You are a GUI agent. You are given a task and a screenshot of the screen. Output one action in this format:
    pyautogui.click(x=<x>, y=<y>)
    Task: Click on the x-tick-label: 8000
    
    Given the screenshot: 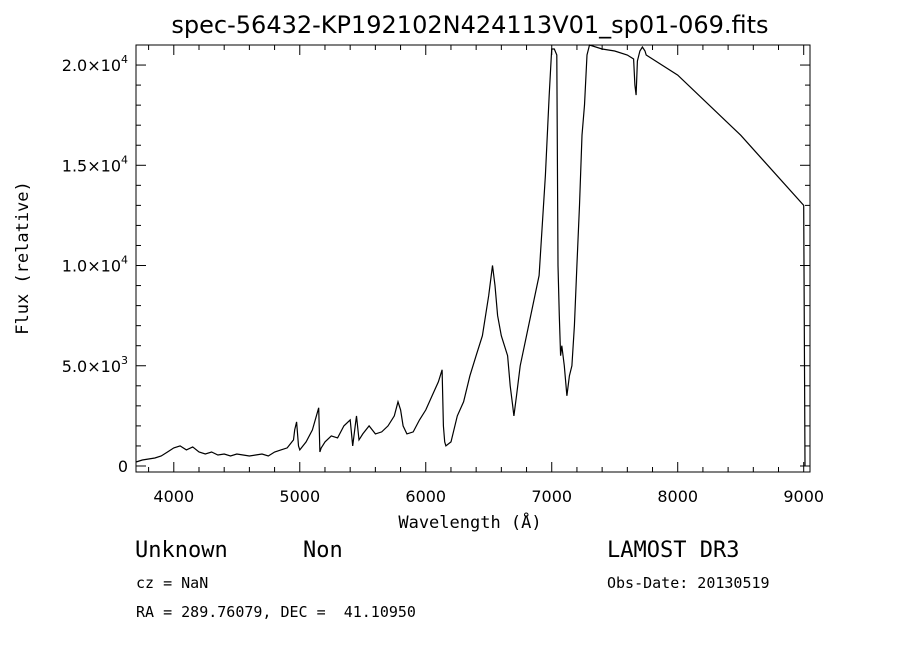 What is the action you would take?
    pyautogui.click(x=677, y=496)
    